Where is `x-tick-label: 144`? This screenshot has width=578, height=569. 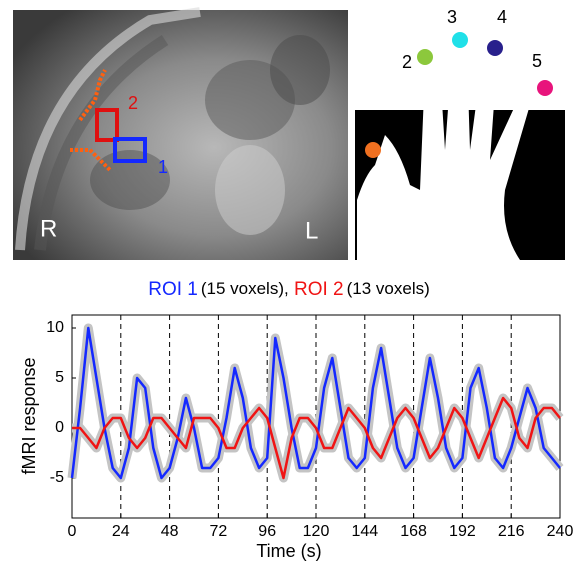 x-tick-label: 144 is located at coordinates (364, 531).